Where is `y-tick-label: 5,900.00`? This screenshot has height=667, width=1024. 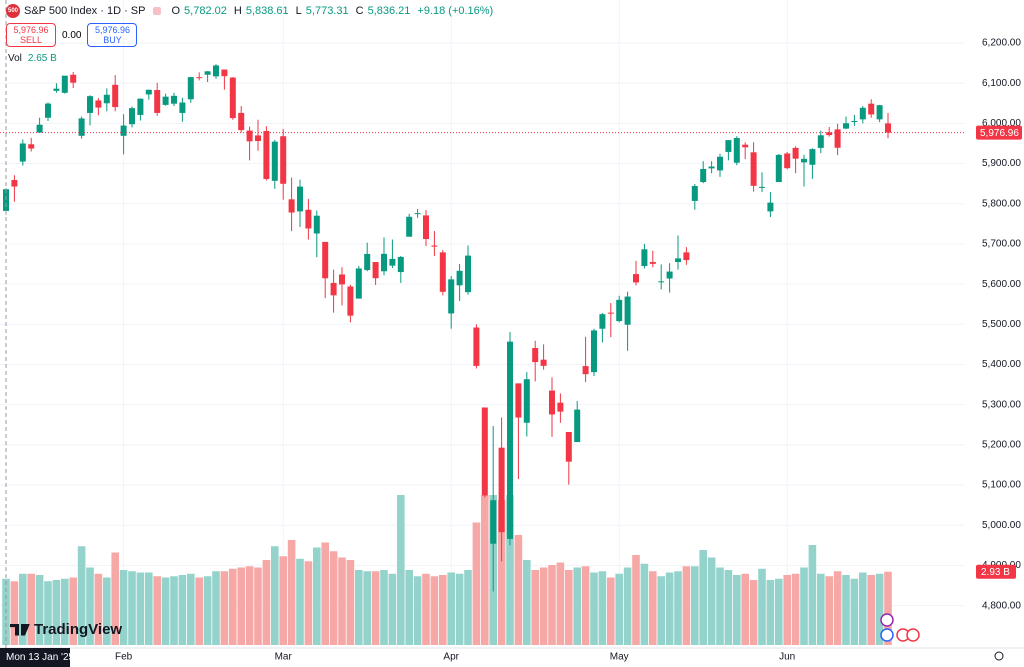 y-tick-label: 5,900.00 is located at coordinates (1001, 163).